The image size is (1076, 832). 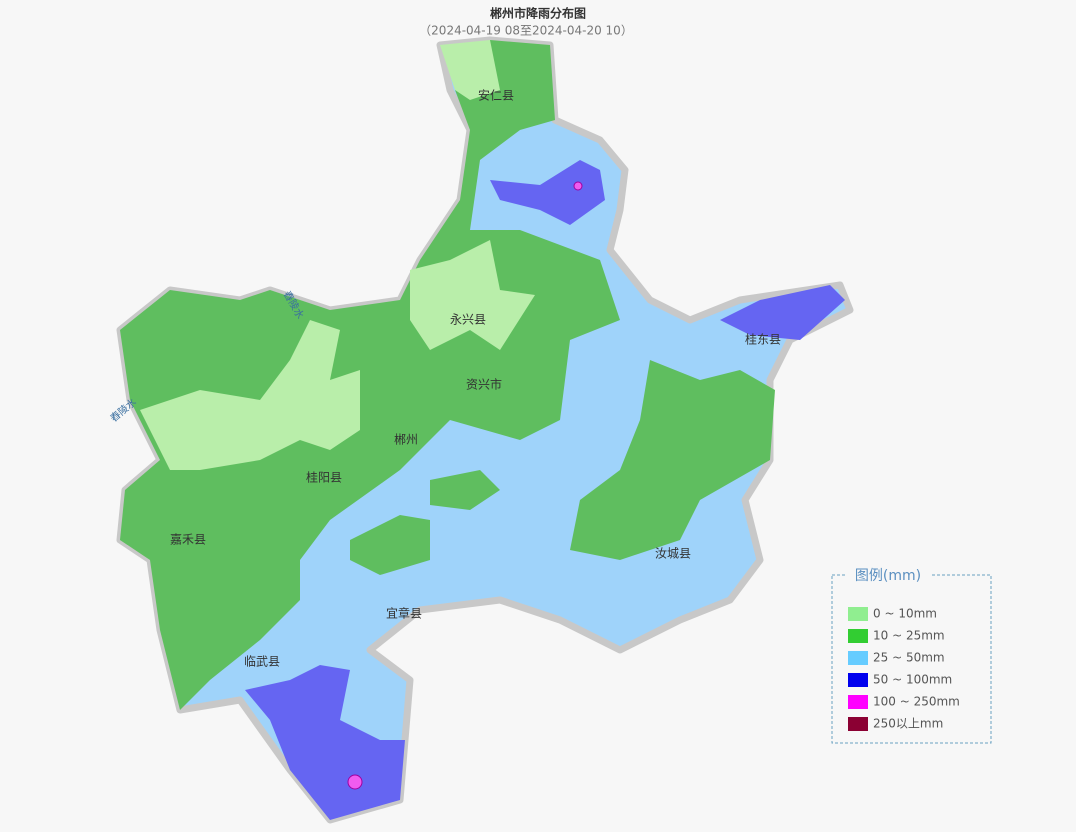 What do you see at coordinates (673, 554) in the screenshot?
I see `place-label: 汝城县` at bounding box center [673, 554].